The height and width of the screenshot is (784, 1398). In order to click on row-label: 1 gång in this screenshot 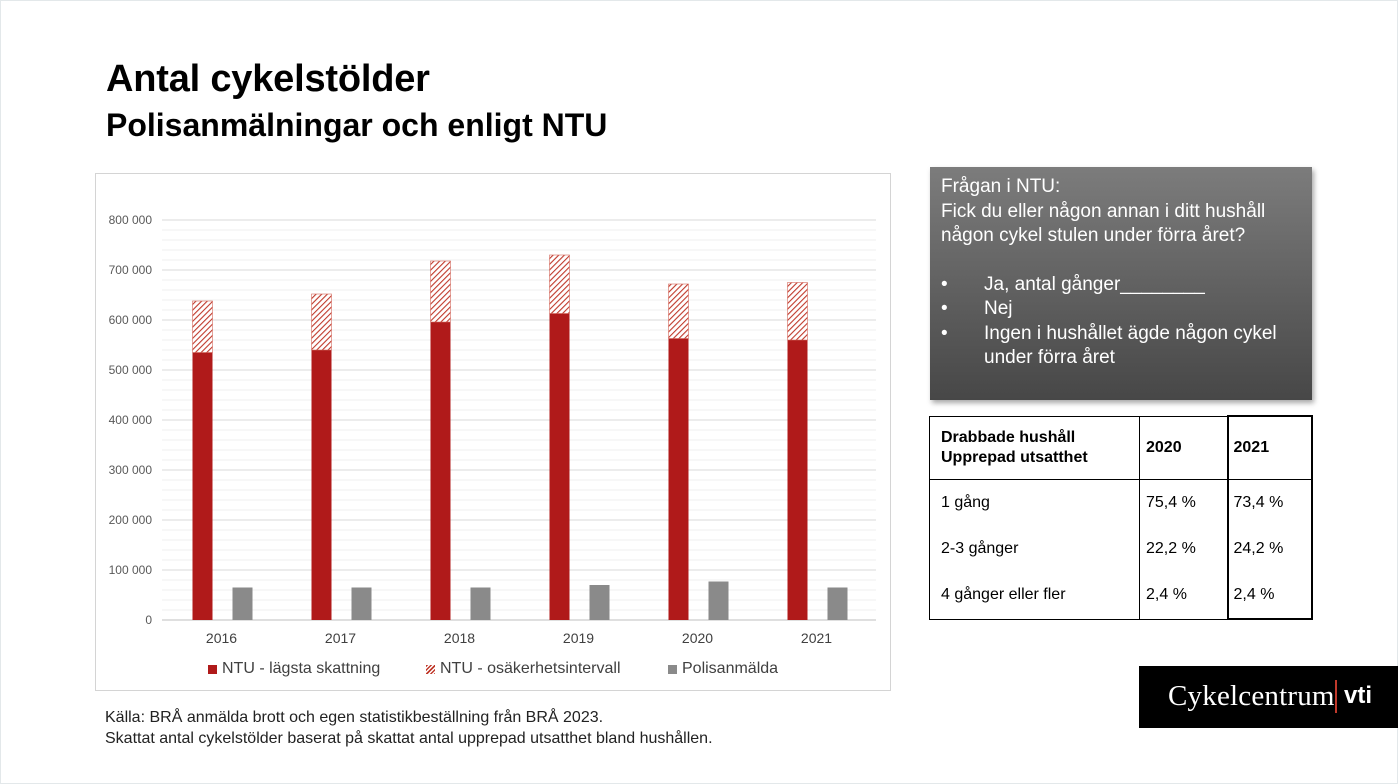, I will do `click(1034, 502)`.